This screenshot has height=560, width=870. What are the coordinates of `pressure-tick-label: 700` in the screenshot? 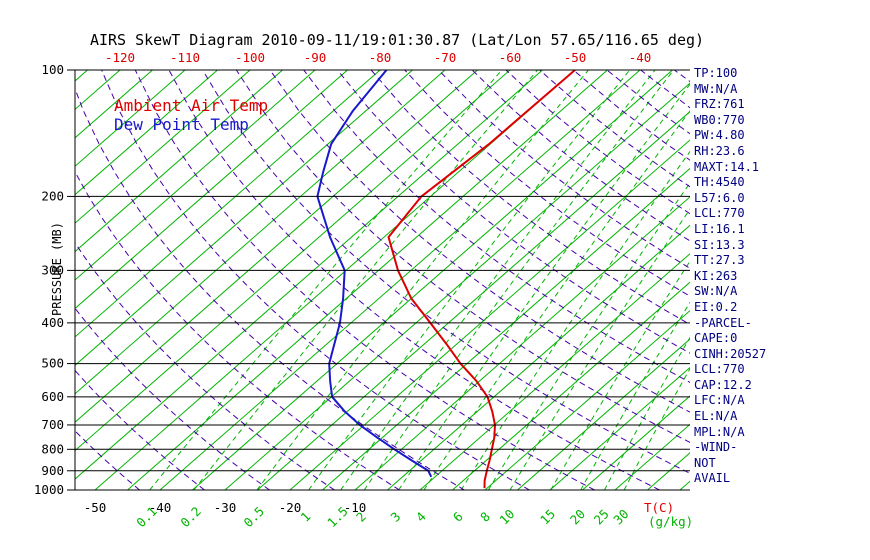 It's located at (52, 424).